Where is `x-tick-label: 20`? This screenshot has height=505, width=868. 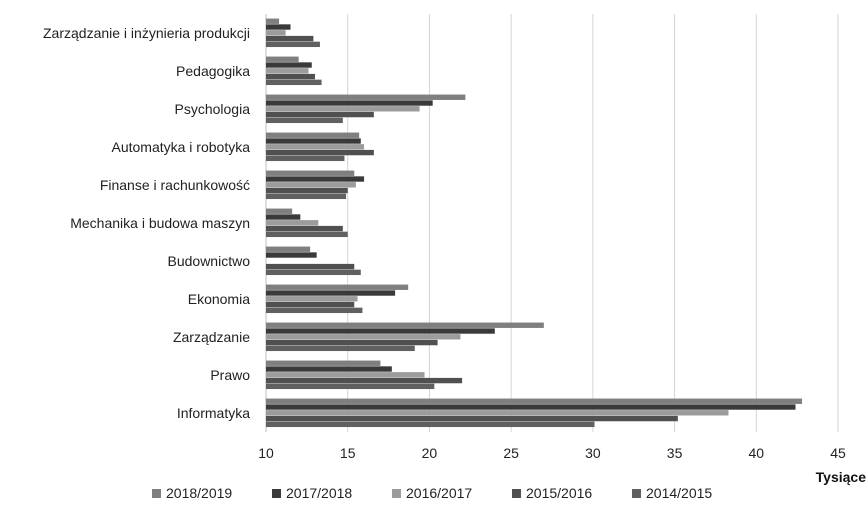 x-tick-label: 20 is located at coordinates (430, 453).